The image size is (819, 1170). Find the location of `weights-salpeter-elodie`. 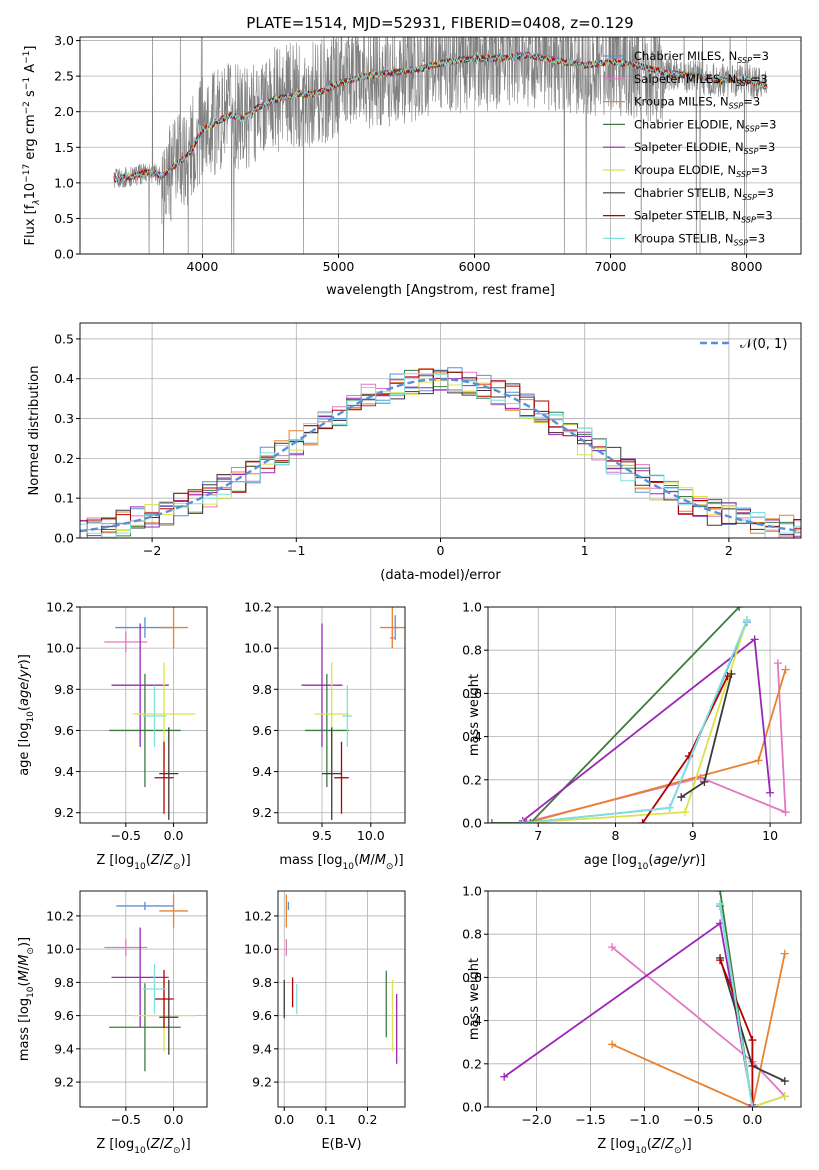

weights-salpeter-elodie is located at coordinates (628, 1013).